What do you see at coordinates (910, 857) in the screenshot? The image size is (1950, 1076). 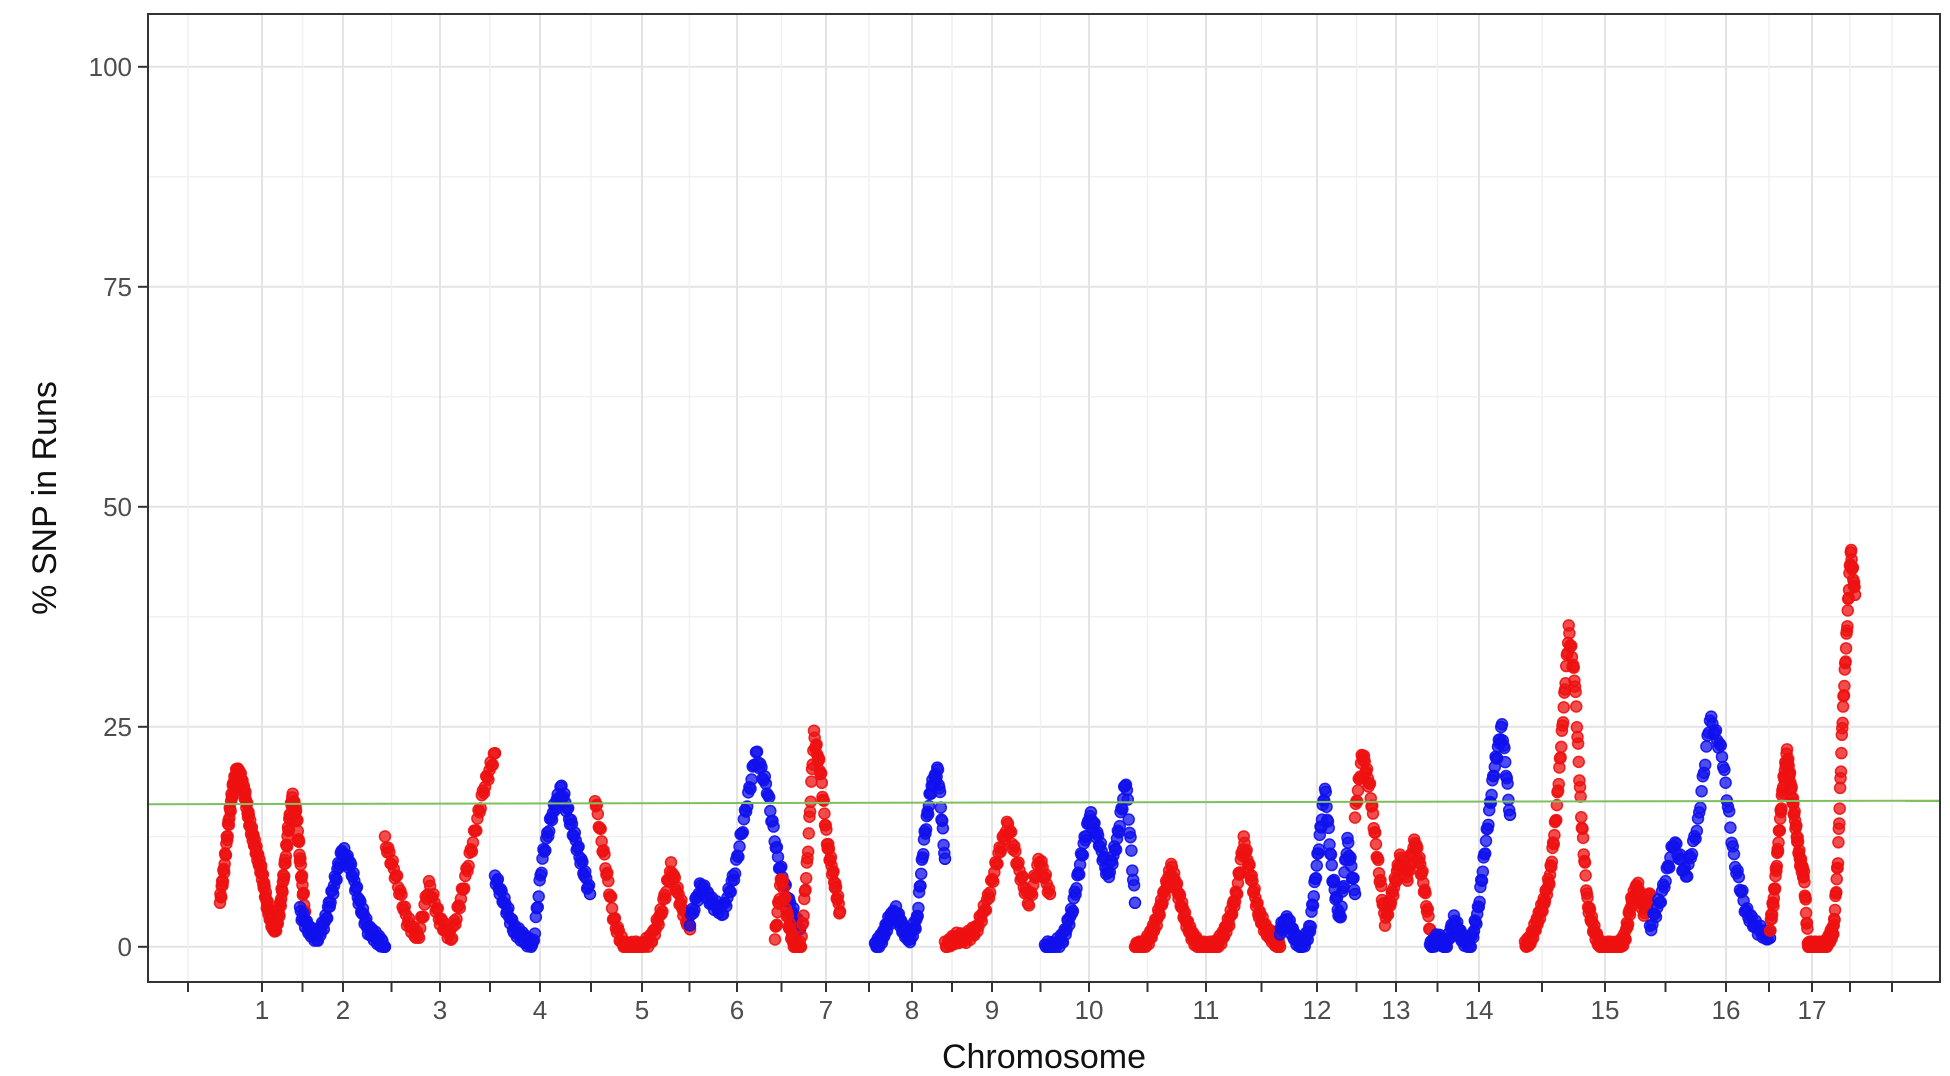 I see `chromosome-8-points` at bounding box center [910, 857].